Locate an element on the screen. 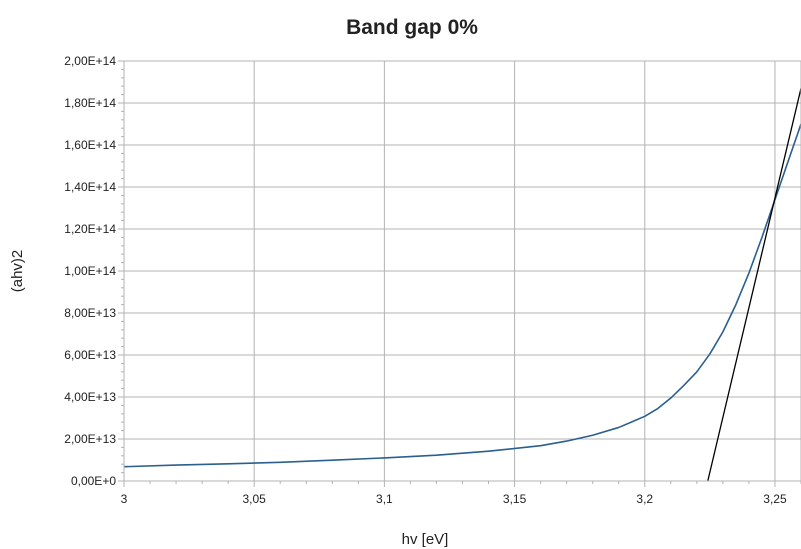 Image resolution: width=801 pixels, height=549 pixels. y-tick-label: 2,00E+14 is located at coordinates (90, 61).